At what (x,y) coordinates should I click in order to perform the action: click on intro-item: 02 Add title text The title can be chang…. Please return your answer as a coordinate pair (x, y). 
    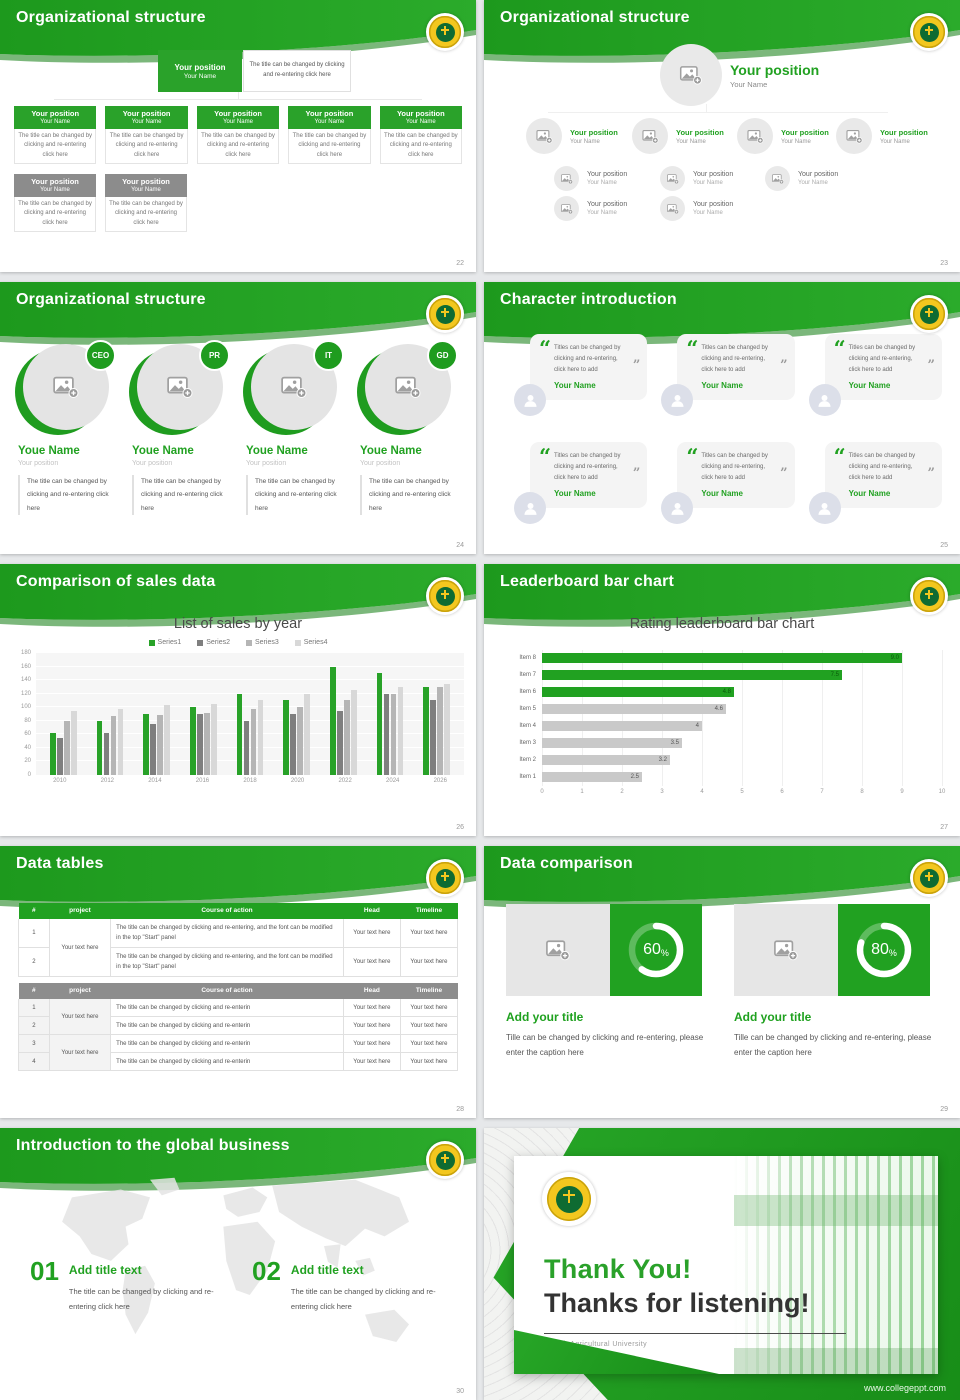
    Looking at the image, I should click on (354, 1286).